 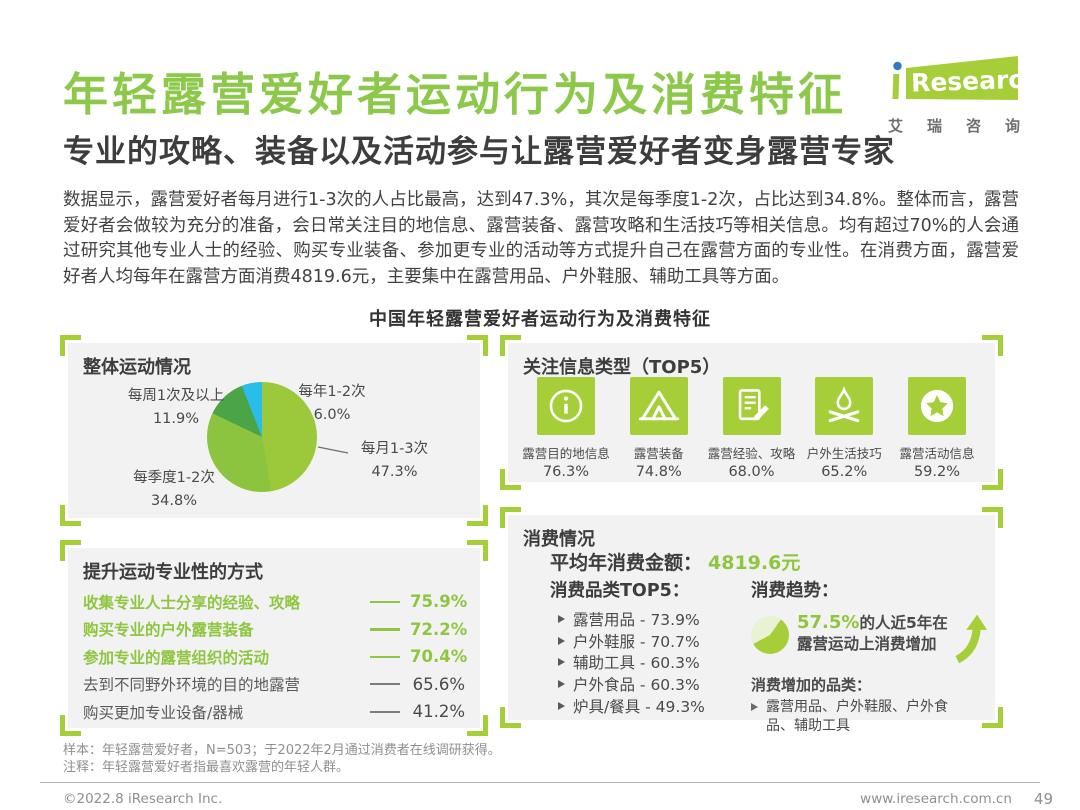 I want to click on tent-icon, so click(x=658, y=406).